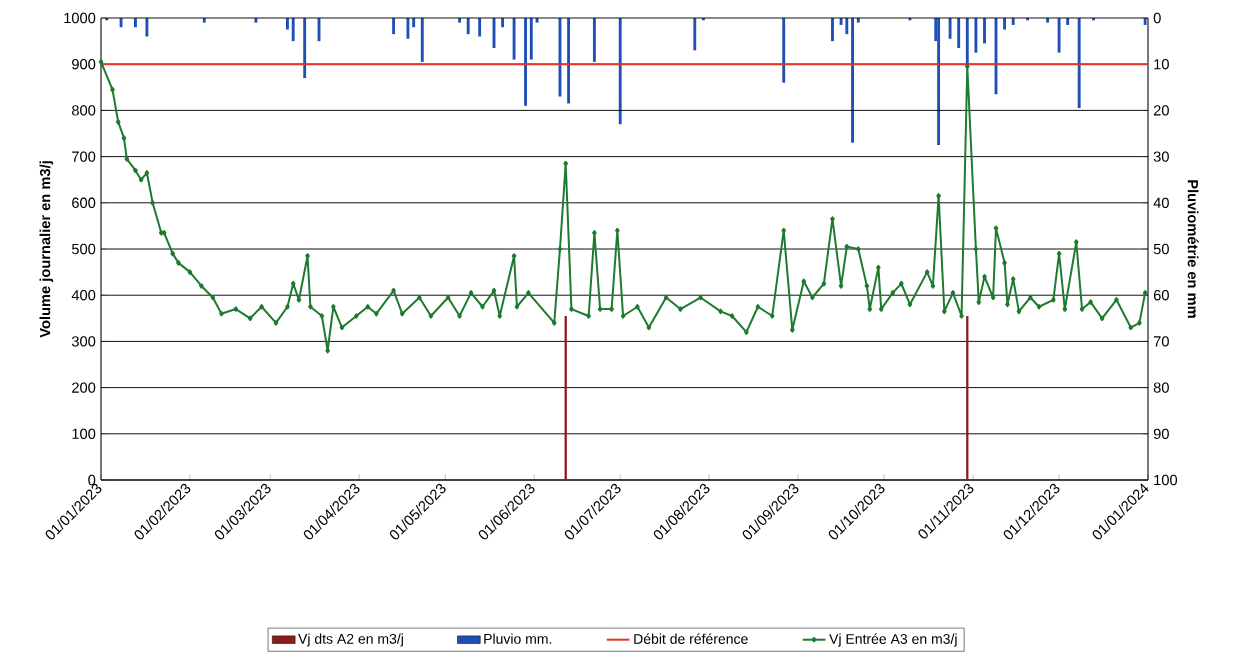 This screenshot has width=1246, height=662. Describe the element at coordinates (80, 18) in the screenshot. I see `y-tick-label: 1000` at that location.